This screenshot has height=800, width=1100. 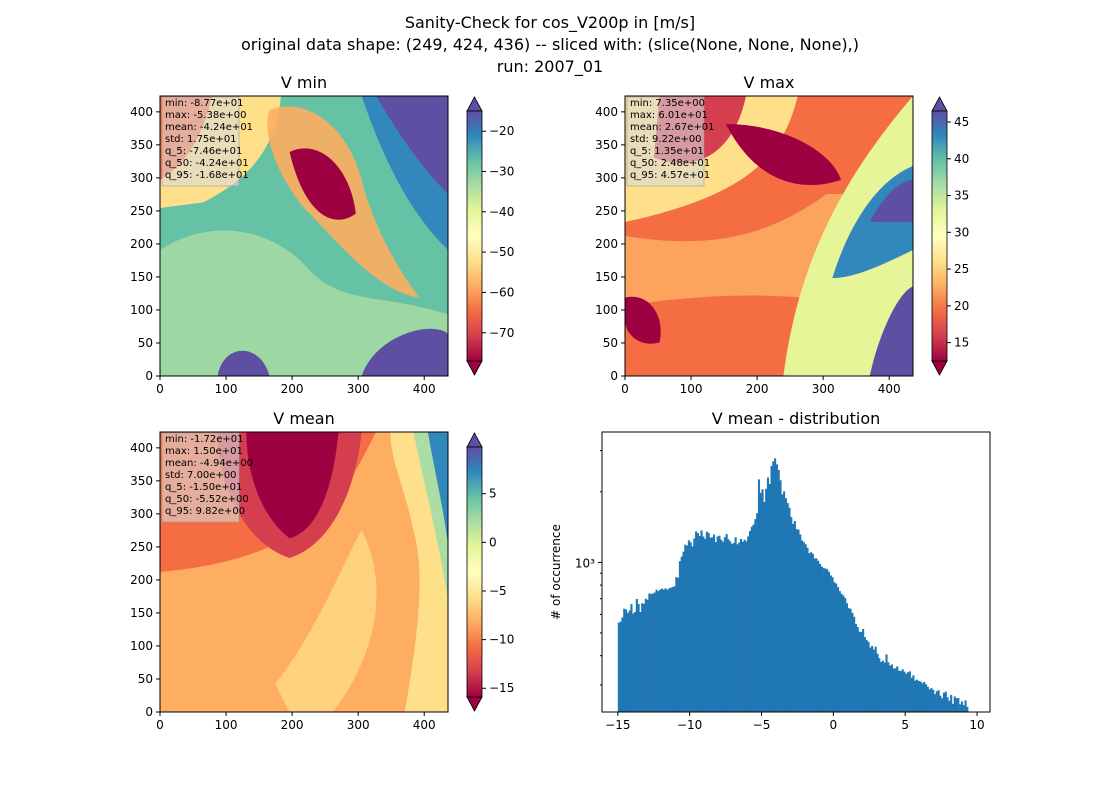 I want to click on v-min-title: V min, so click(x=304, y=82).